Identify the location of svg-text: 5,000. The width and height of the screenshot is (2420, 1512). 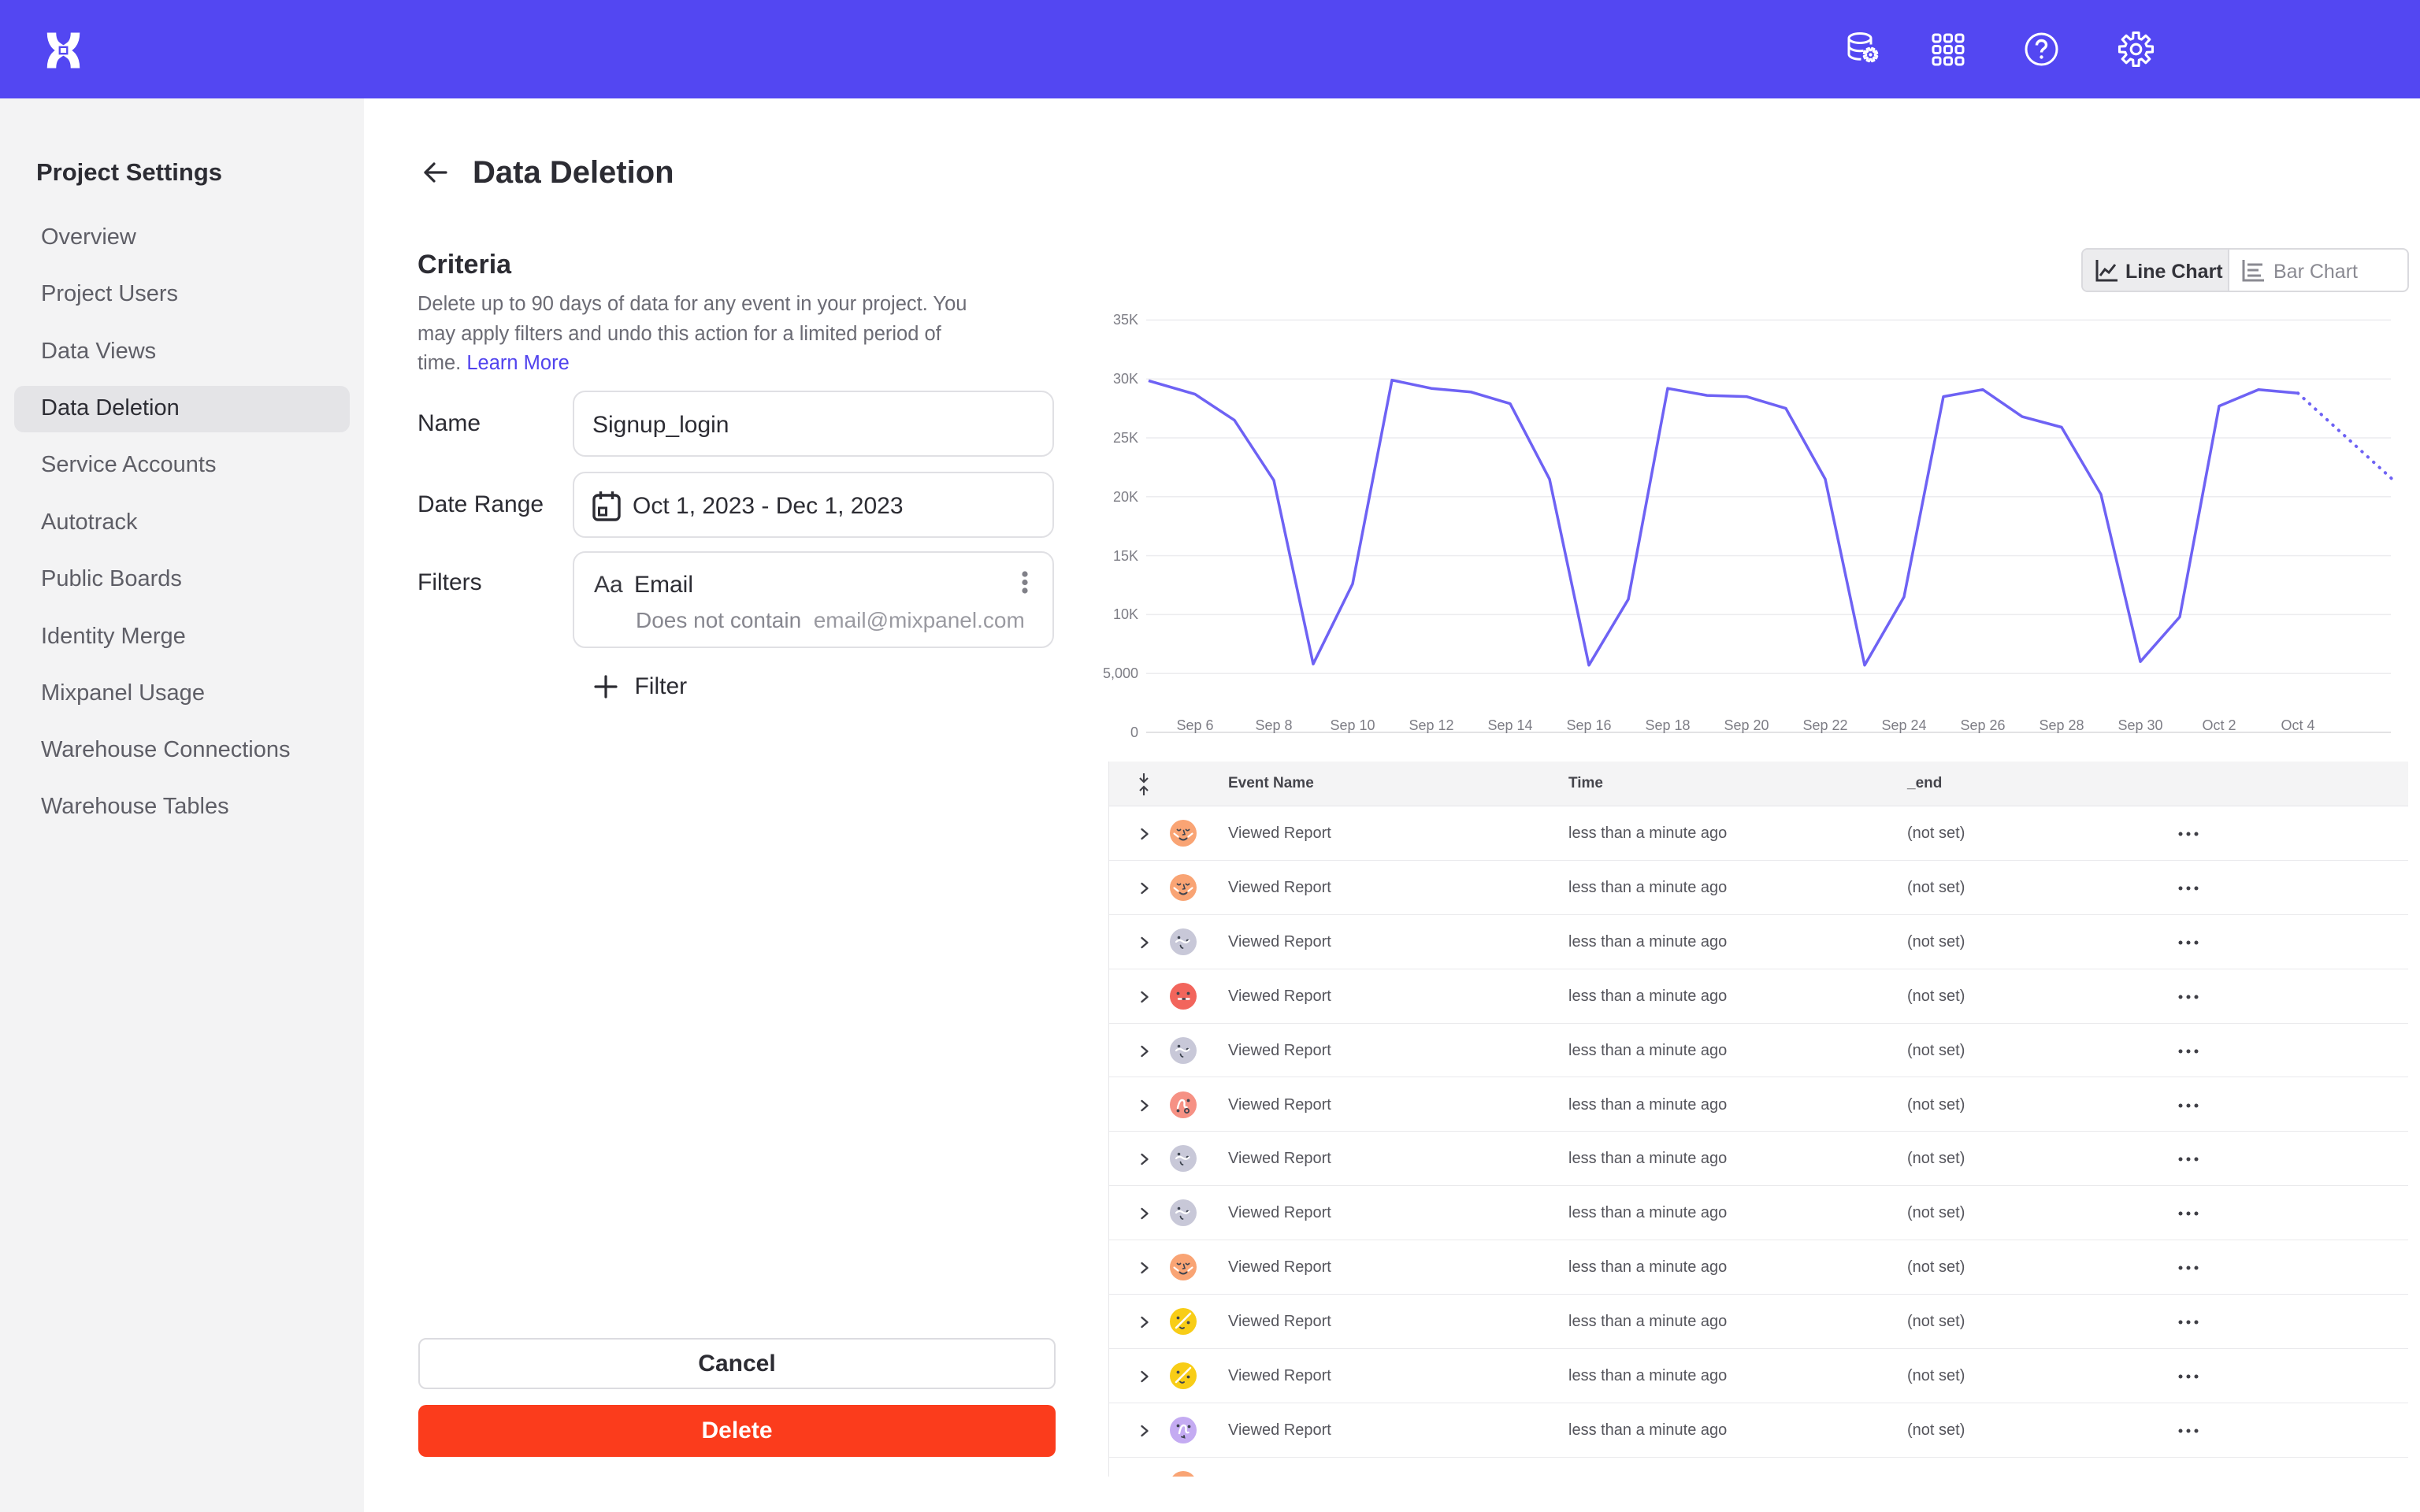
(1120, 673).